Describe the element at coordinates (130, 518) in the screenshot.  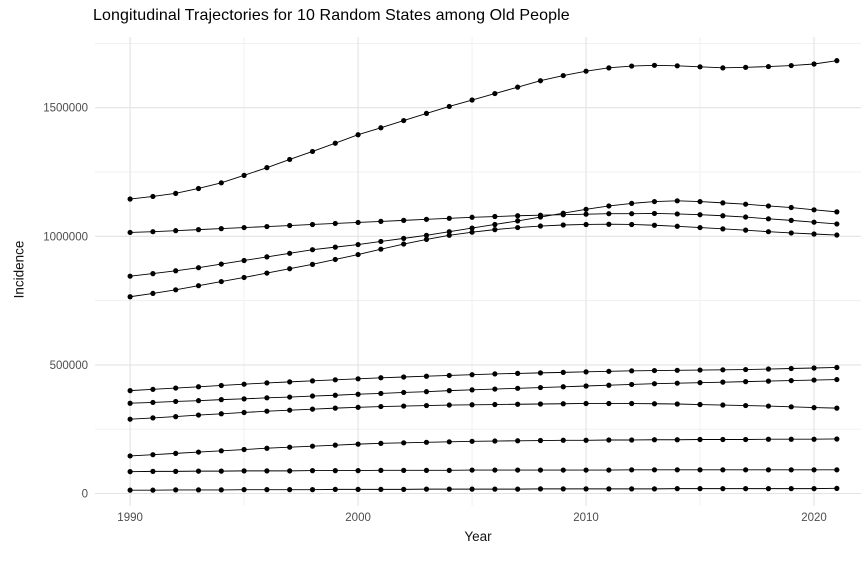
I see `x-tick-label: 1990` at that location.